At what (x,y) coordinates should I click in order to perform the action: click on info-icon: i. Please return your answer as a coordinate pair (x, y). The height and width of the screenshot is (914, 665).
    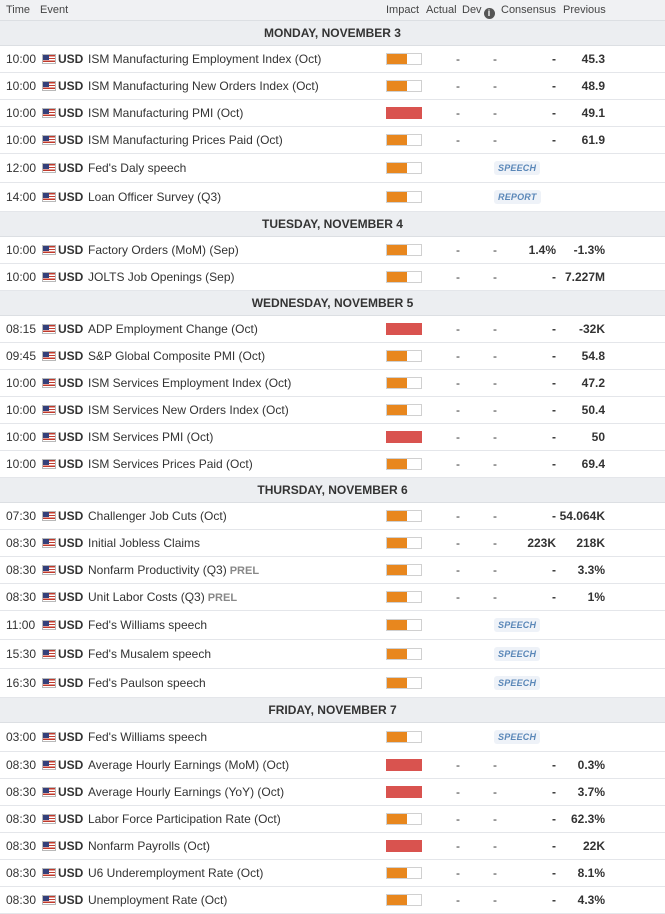
    Looking at the image, I should click on (489, 13).